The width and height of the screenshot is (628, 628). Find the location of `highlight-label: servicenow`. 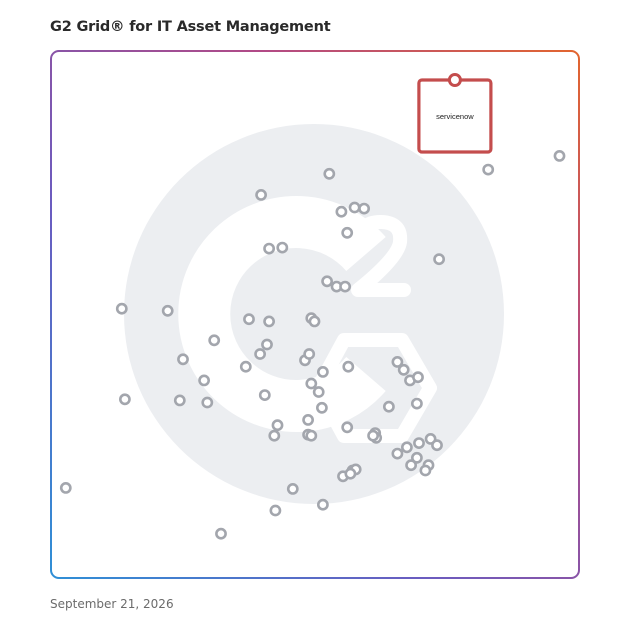

highlight-label: servicenow is located at coordinates (455, 116).